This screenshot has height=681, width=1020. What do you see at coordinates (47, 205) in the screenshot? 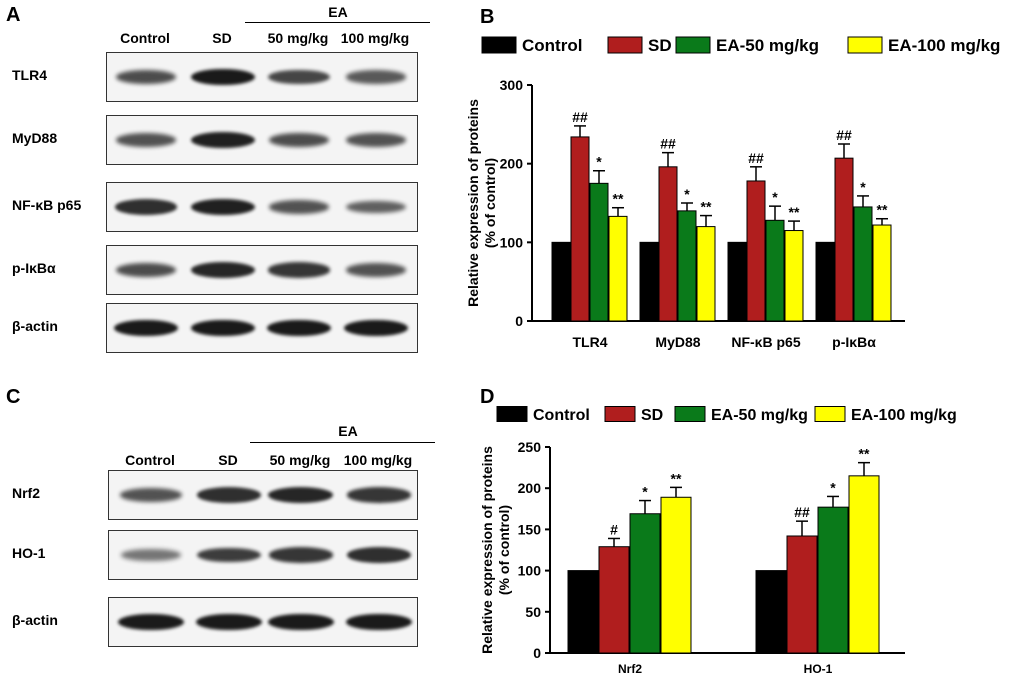
I see `blot-row-label: NF-κB p65` at bounding box center [47, 205].